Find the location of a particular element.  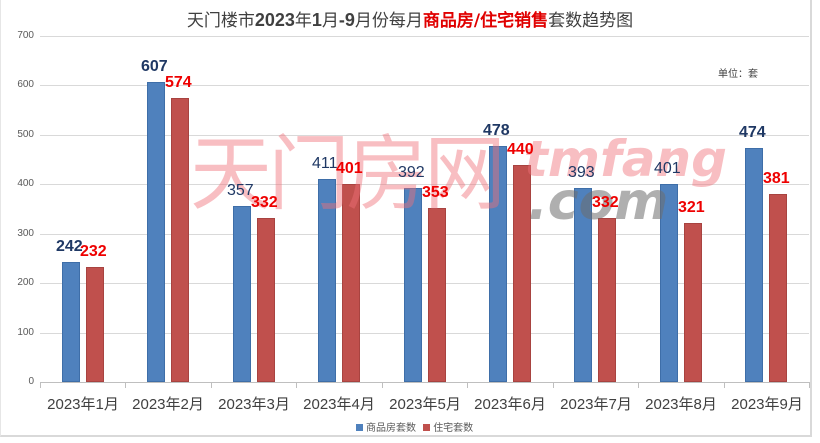

data-label-commercial: 411 is located at coordinates (325, 163).